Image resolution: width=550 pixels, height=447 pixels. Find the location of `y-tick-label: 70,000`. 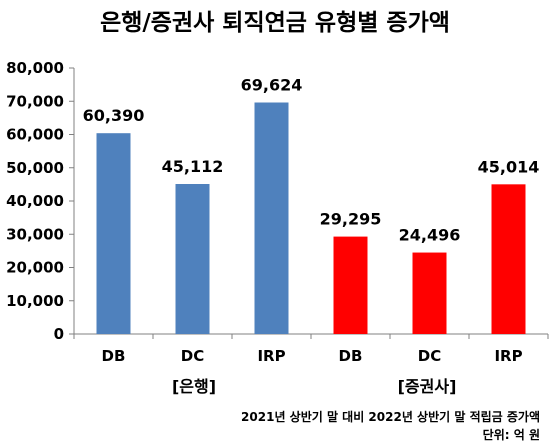

y-tick-label: 70,000 is located at coordinates (35, 101).